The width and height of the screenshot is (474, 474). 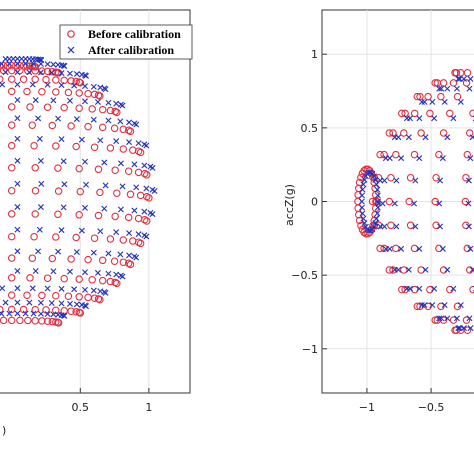 I want to click on right-x-tick-label: −0.5, so click(x=431, y=407).